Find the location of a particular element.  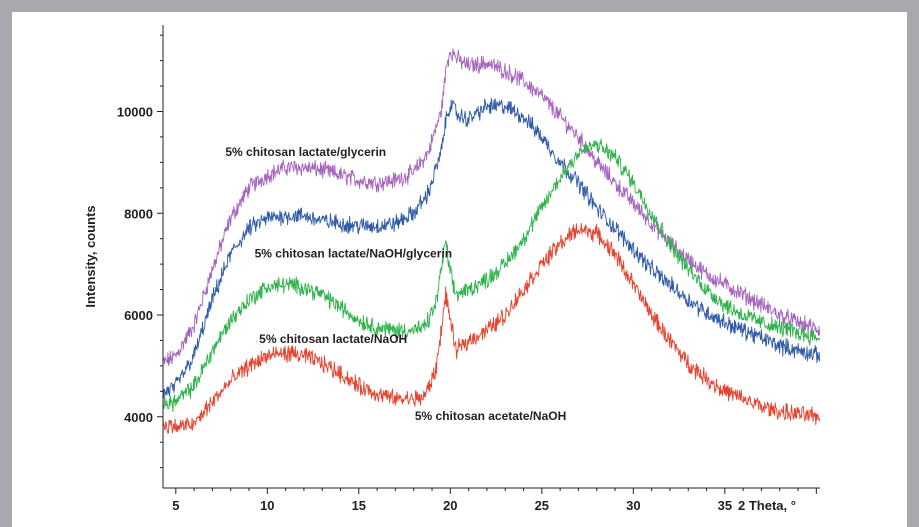

series-annotation-3: 5% chitosan lactate/NaOH is located at coordinates (333, 339).